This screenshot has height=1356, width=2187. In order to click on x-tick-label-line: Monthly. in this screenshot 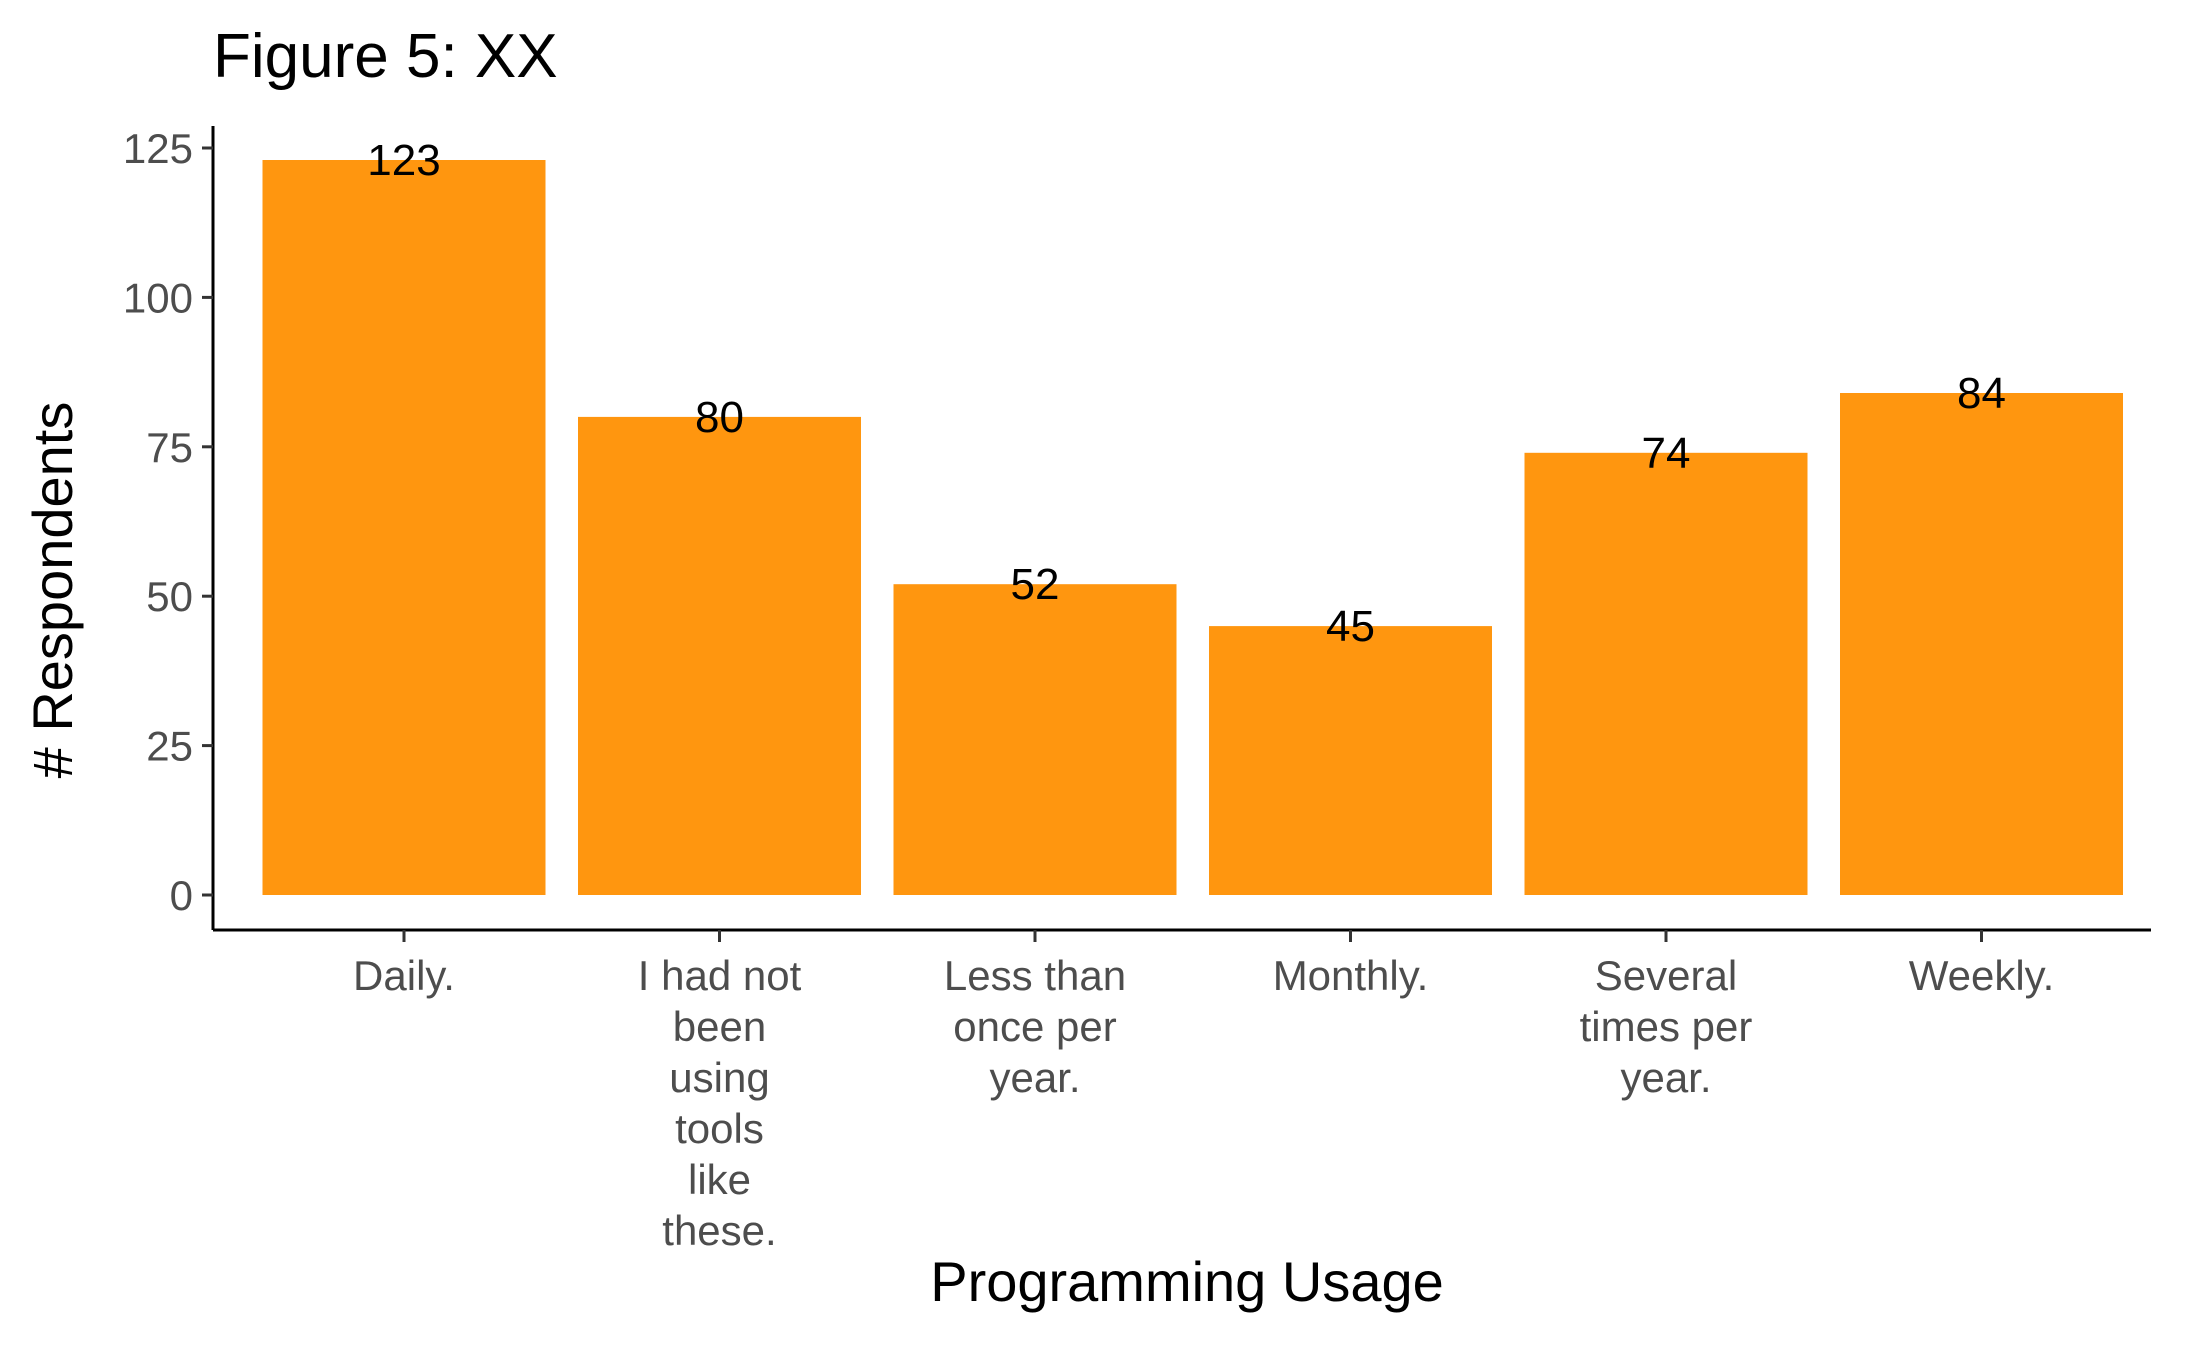, I will do `click(1351, 975)`.